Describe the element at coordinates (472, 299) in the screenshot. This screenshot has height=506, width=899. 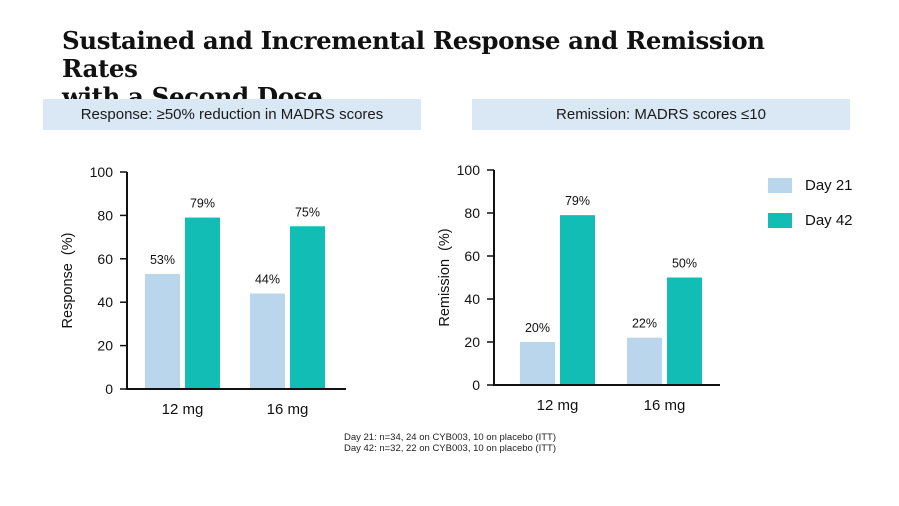
I see `remission-y-tick-label: 40` at that location.